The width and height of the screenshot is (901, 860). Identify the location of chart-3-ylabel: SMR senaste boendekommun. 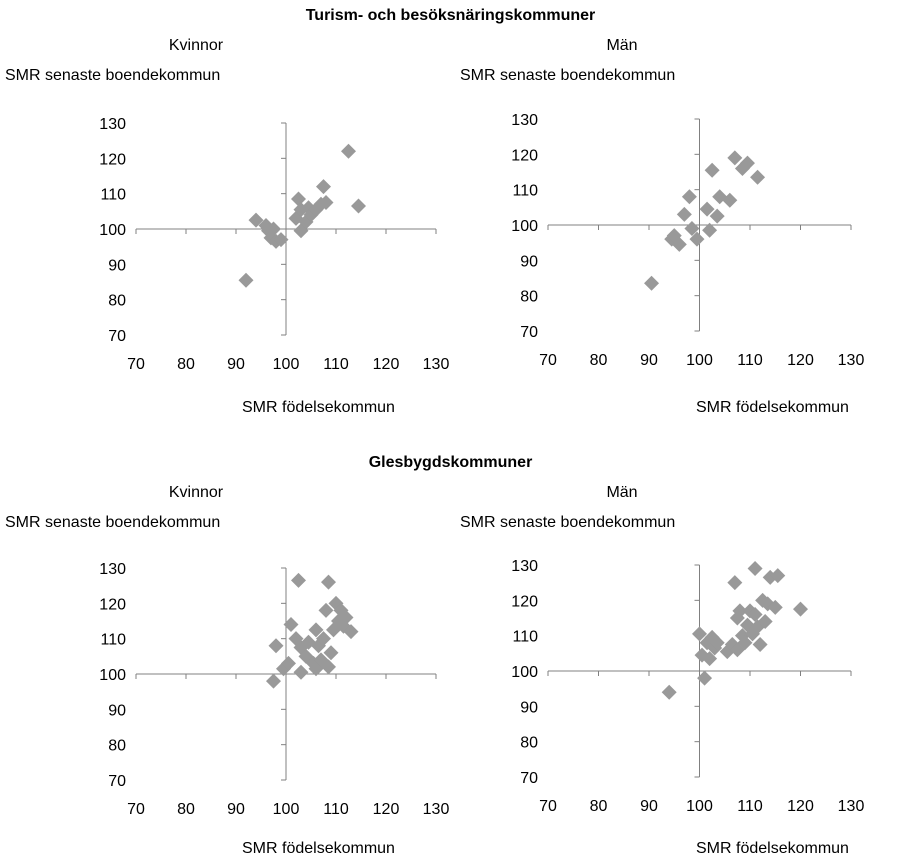
(568, 522).